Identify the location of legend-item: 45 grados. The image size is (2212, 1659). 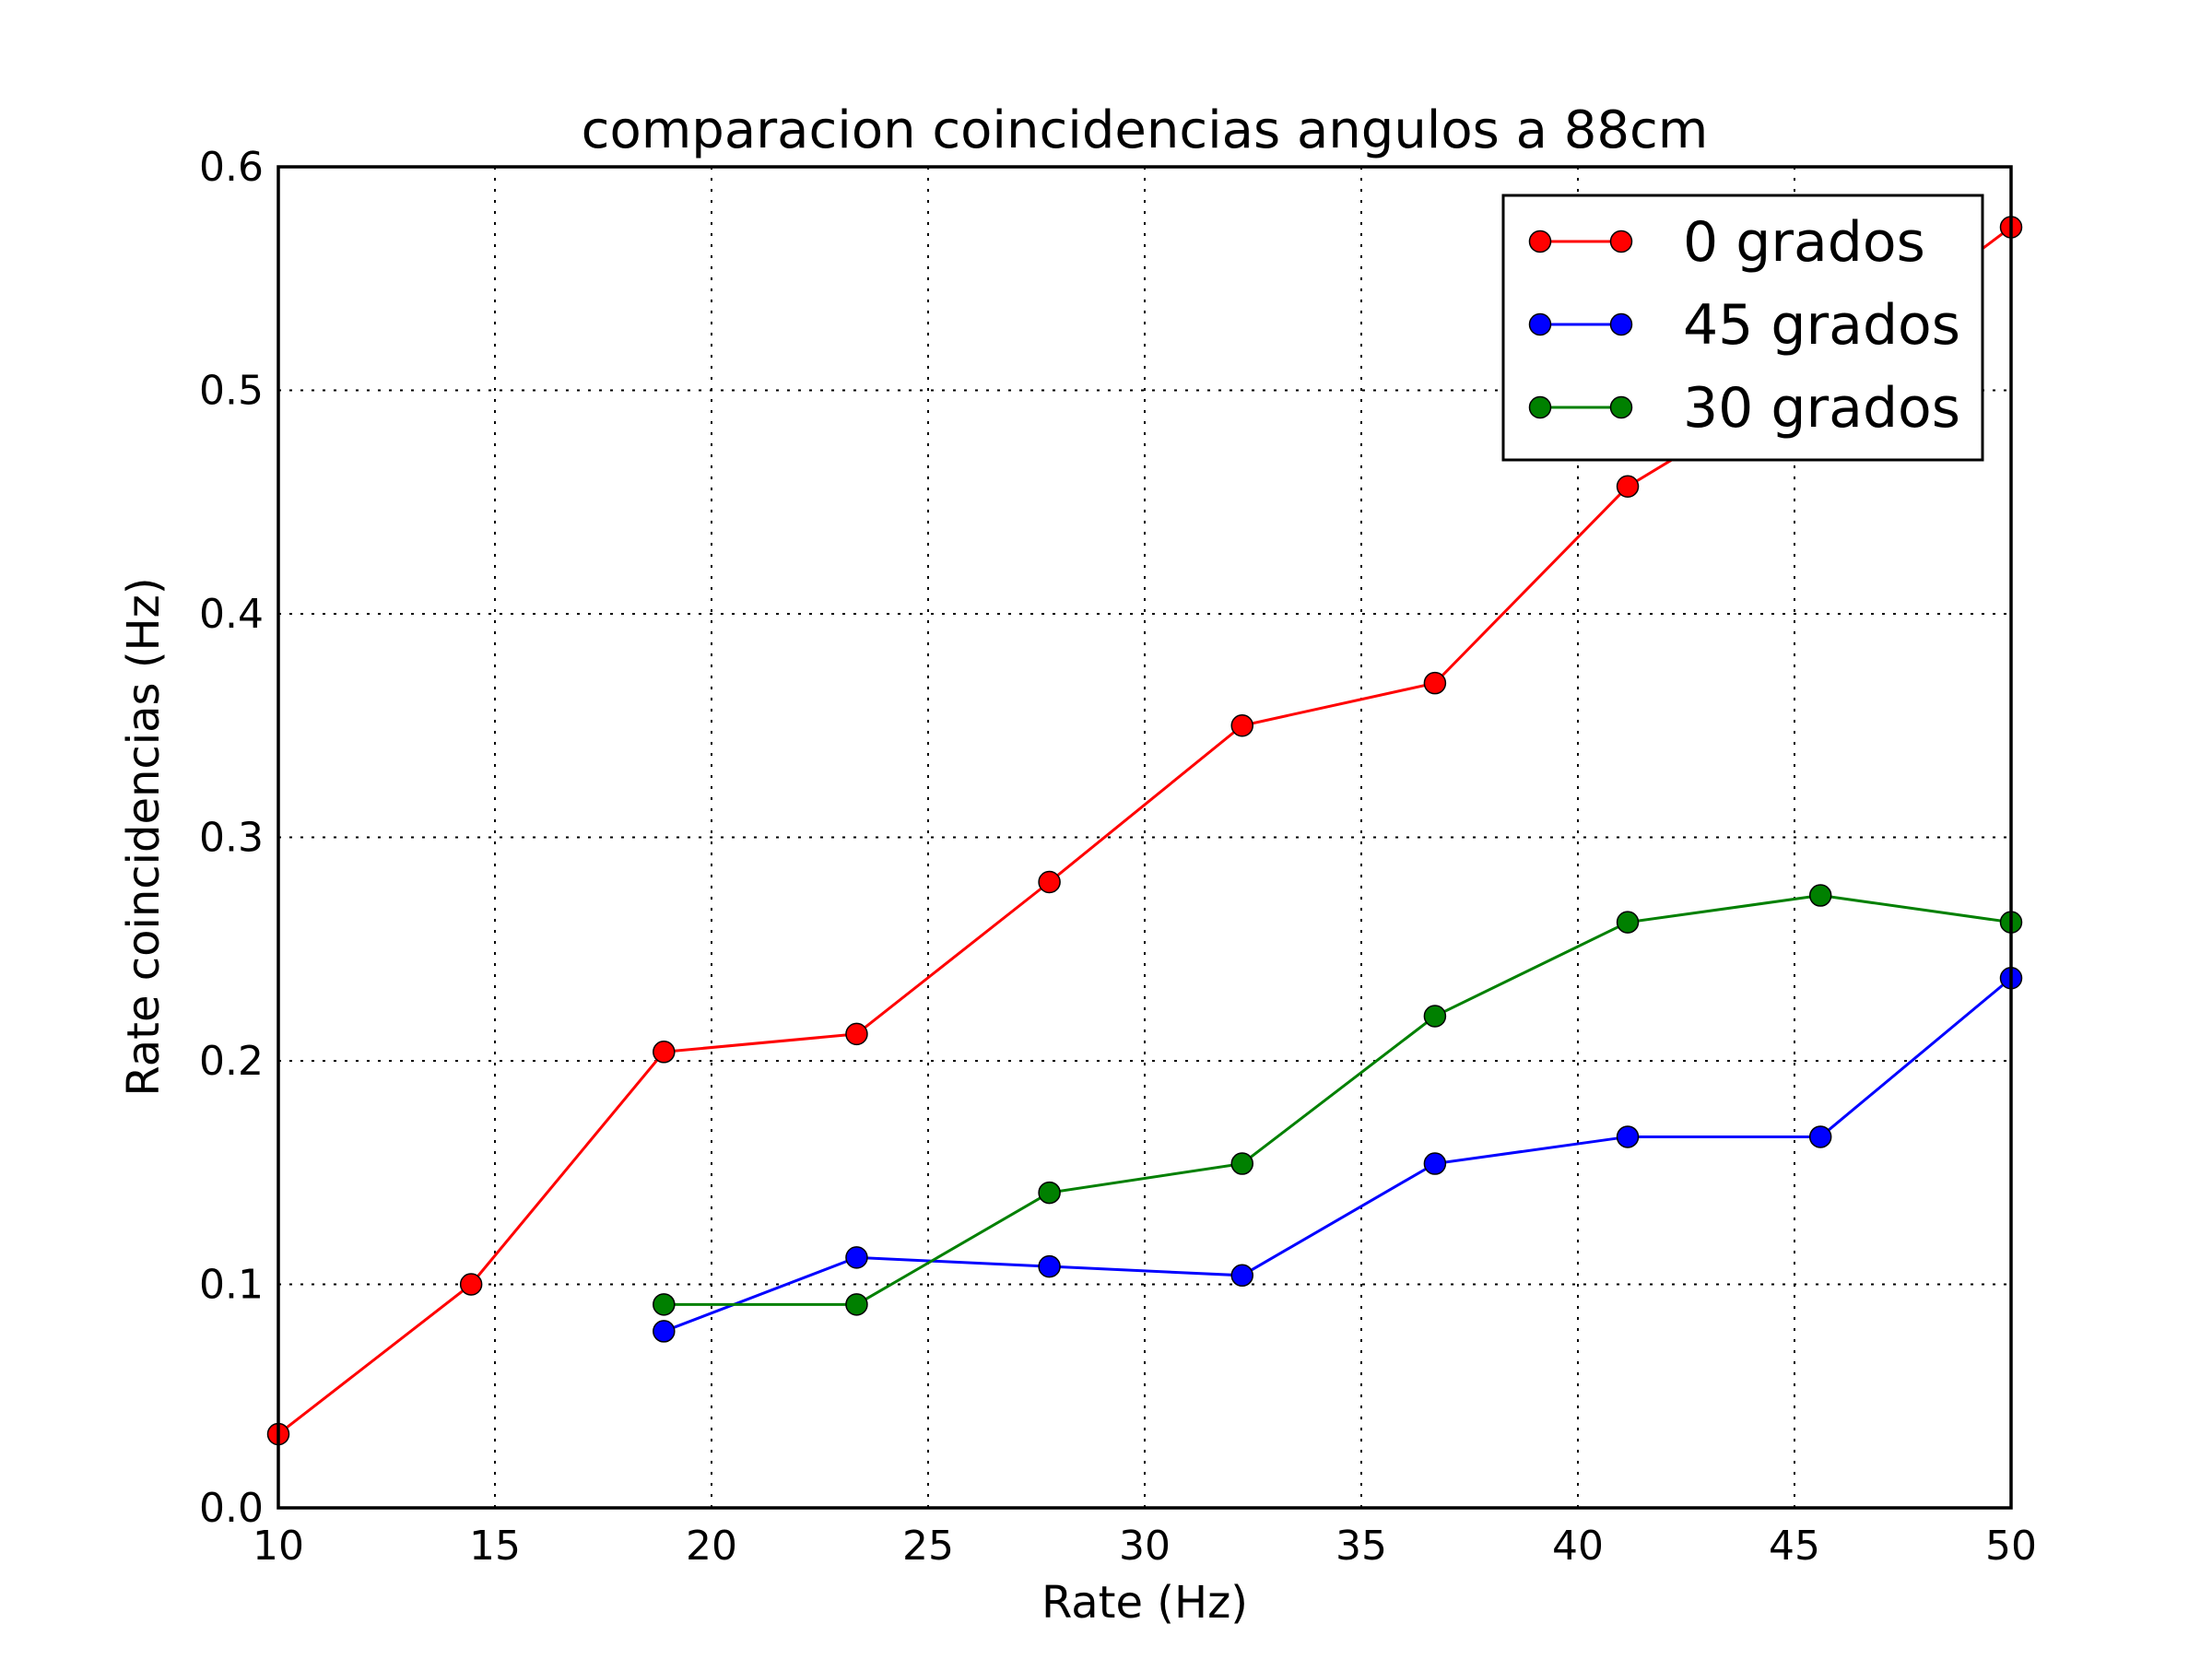
(1744, 325).